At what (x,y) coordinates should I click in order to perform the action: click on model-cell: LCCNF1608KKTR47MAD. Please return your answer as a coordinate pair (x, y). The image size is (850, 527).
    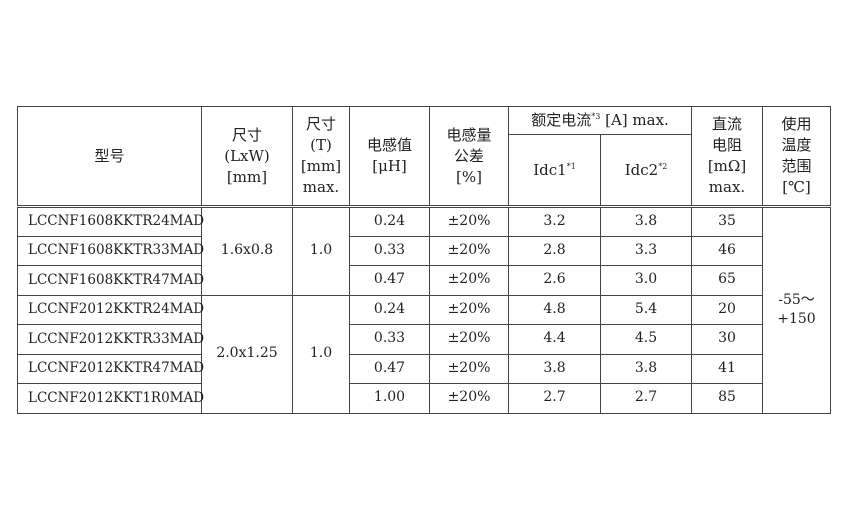
    Looking at the image, I should click on (110, 280).